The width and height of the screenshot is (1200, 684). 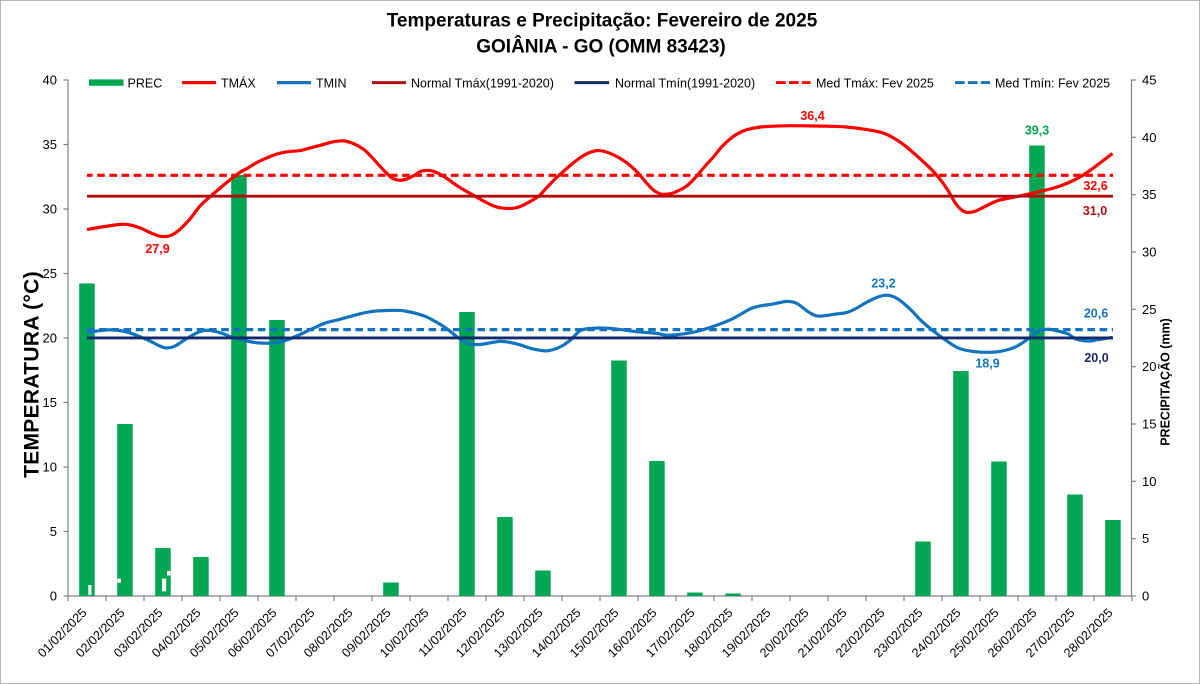 I want to click on svg-text: TEMPERATURA (°C), so click(x=32, y=374).